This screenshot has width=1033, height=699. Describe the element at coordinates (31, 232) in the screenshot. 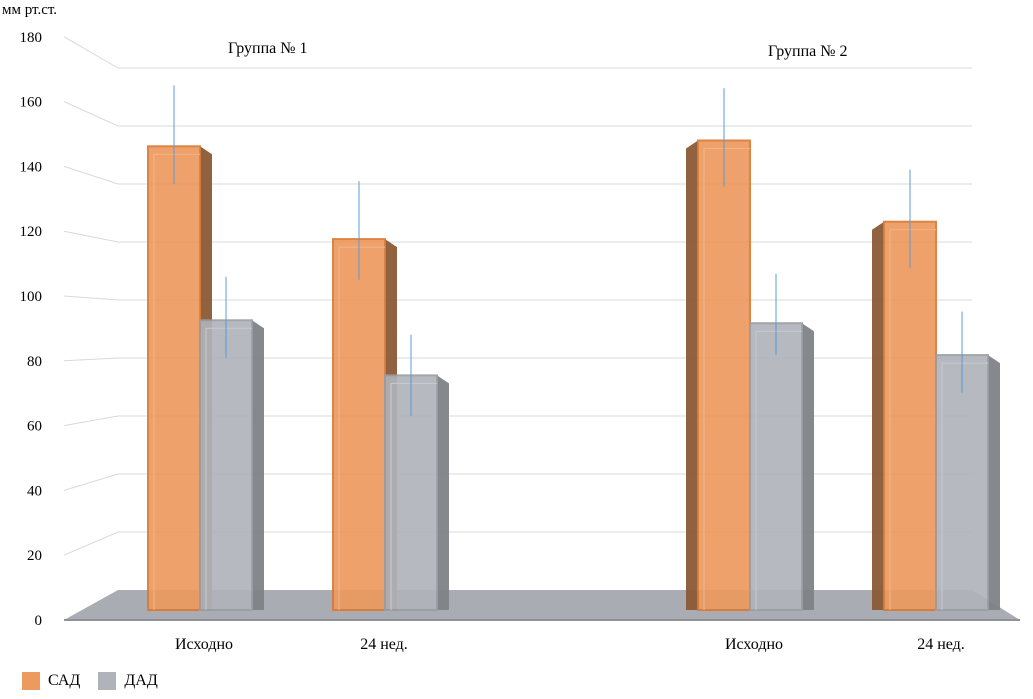

I see `y-tick-label: 120` at that location.